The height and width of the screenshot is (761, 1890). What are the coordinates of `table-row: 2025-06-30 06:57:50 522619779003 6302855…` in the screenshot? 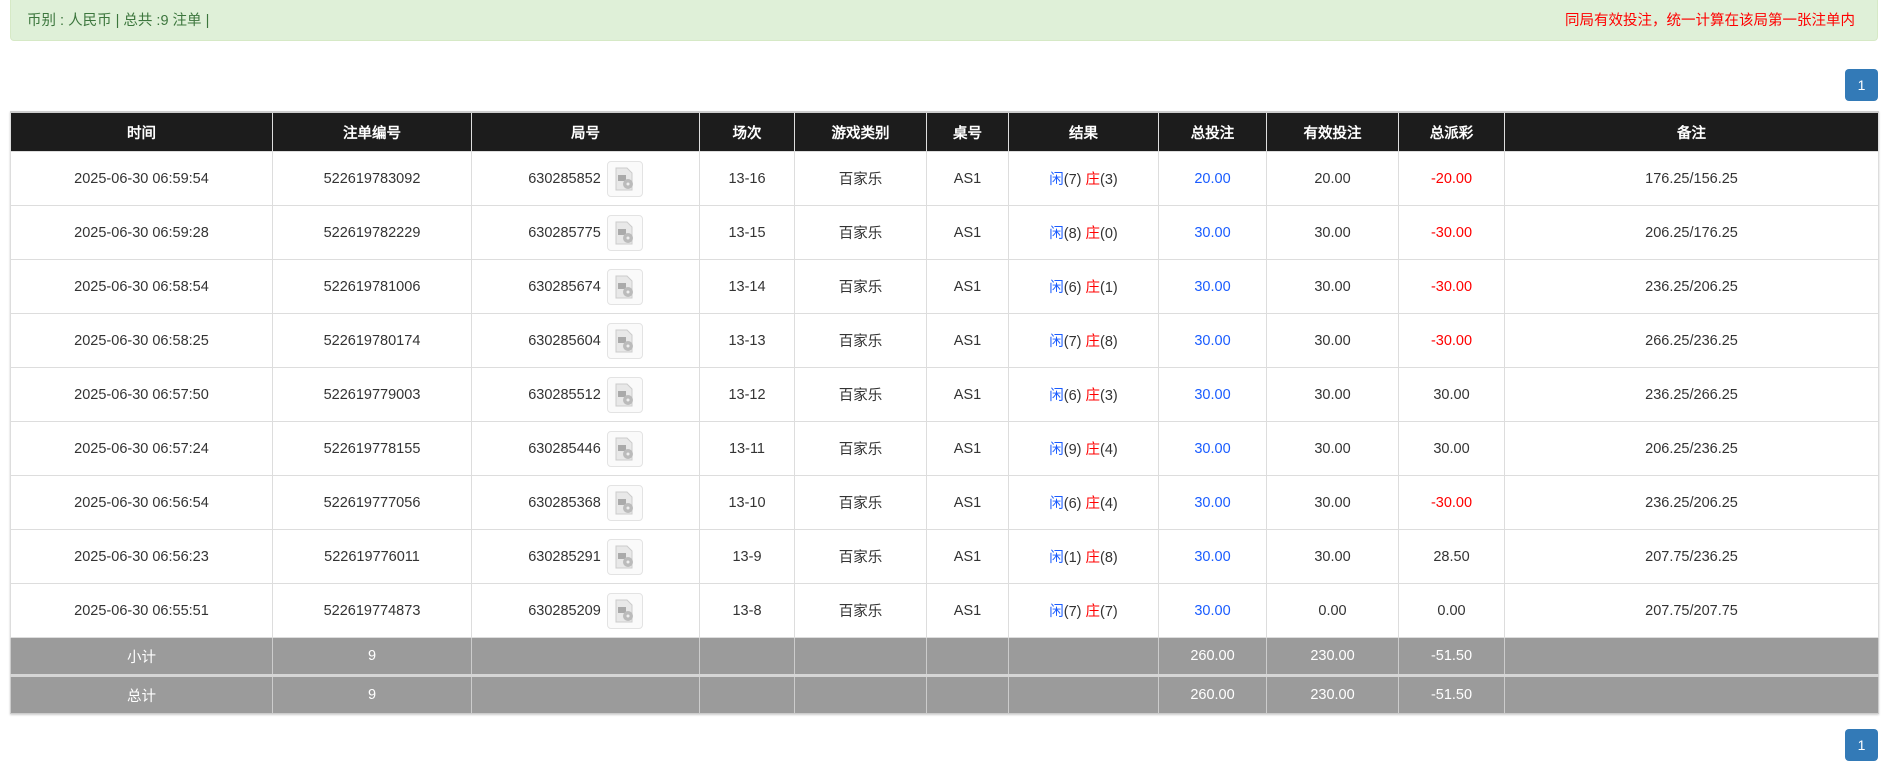 It's located at (944, 394).